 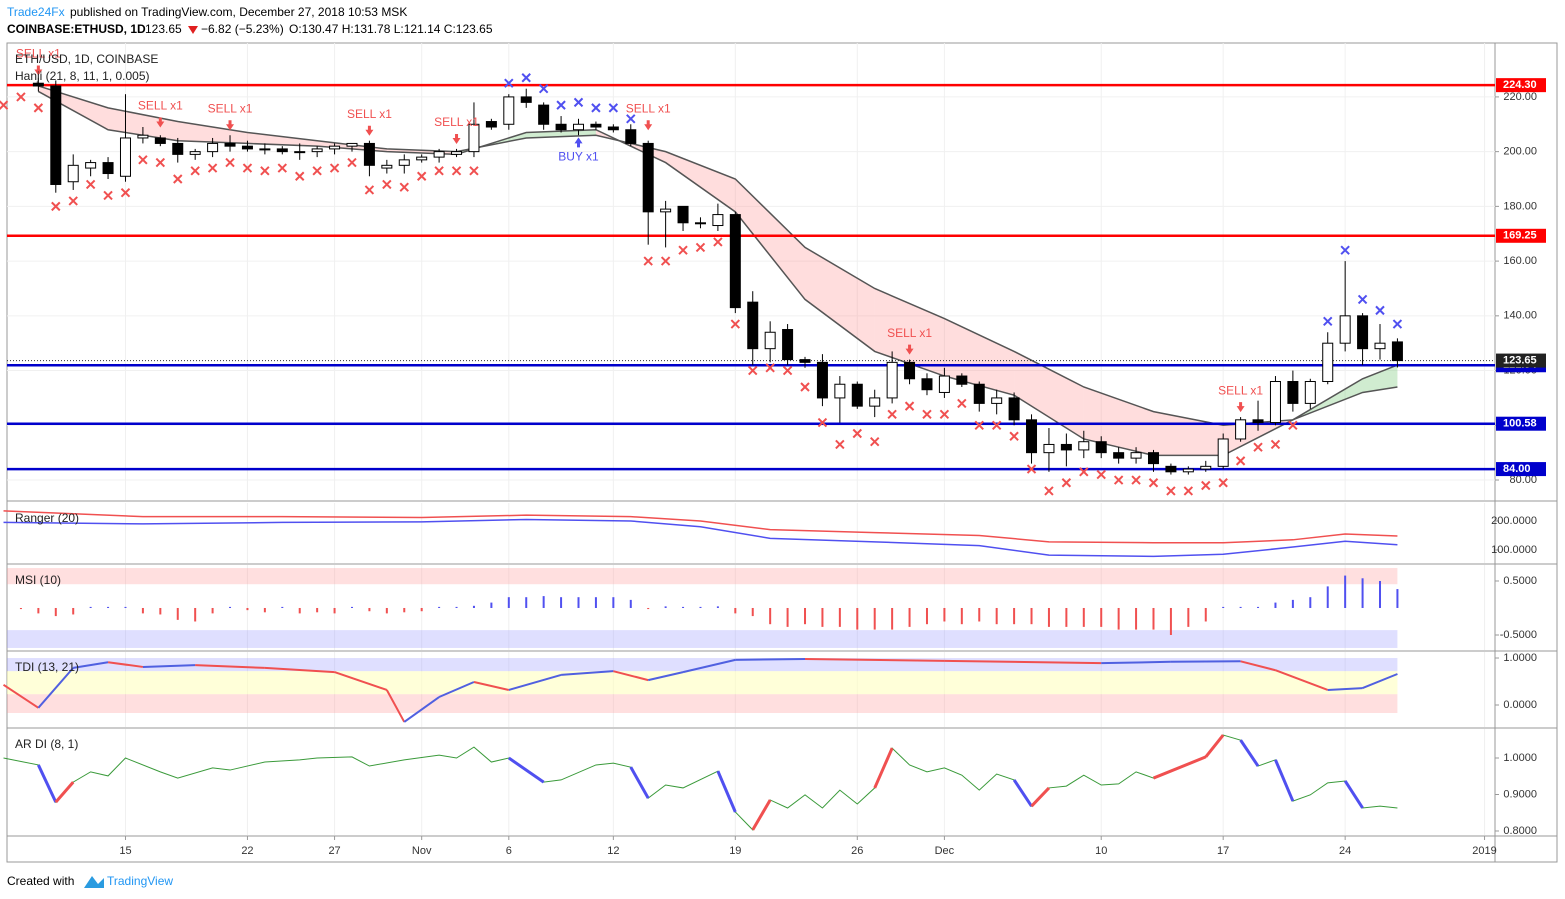 What do you see at coordinates (247, 851) in the screenshot?
I see `x-tick-label: 22` at bounding box center [247, 851].